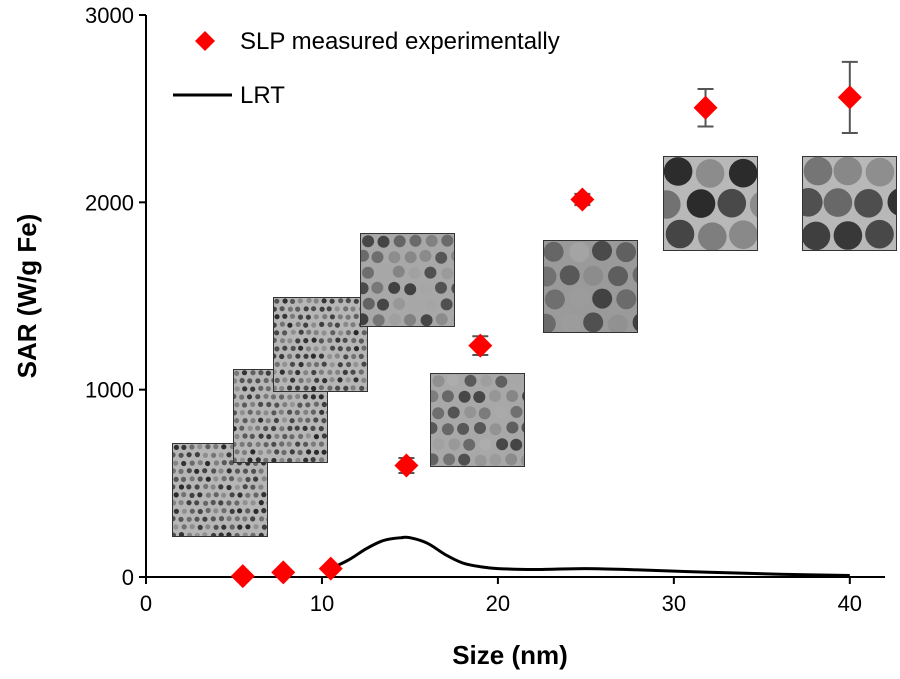  Describe the element at coordinates (109, 390) in the screenshot. I see `y-tick-label: 1000` at that location.